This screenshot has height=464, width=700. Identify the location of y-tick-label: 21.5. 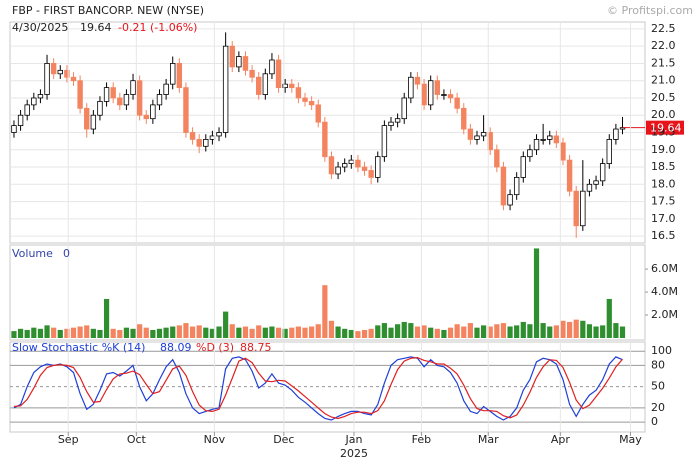
(663, 62).